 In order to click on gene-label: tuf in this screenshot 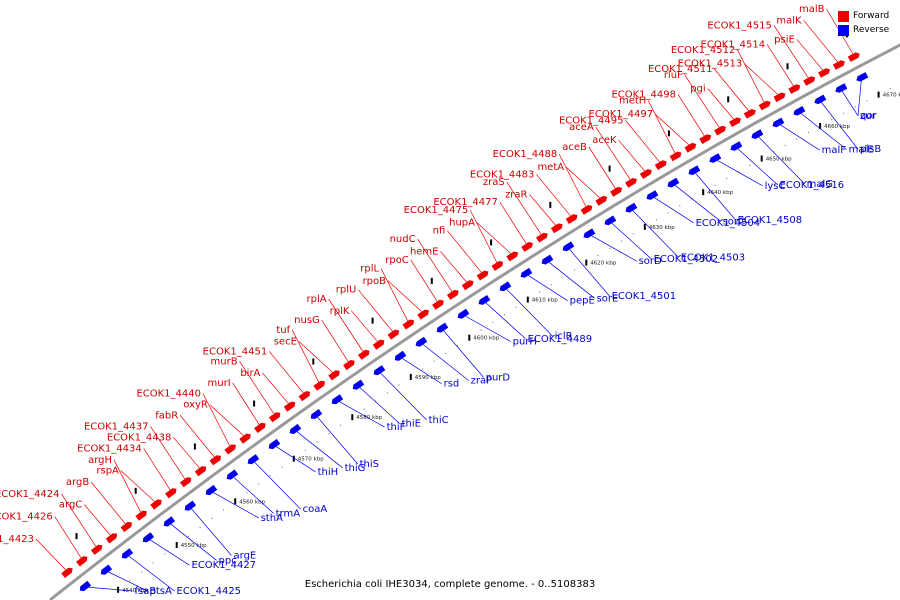, I will do `click(283, 330)`.